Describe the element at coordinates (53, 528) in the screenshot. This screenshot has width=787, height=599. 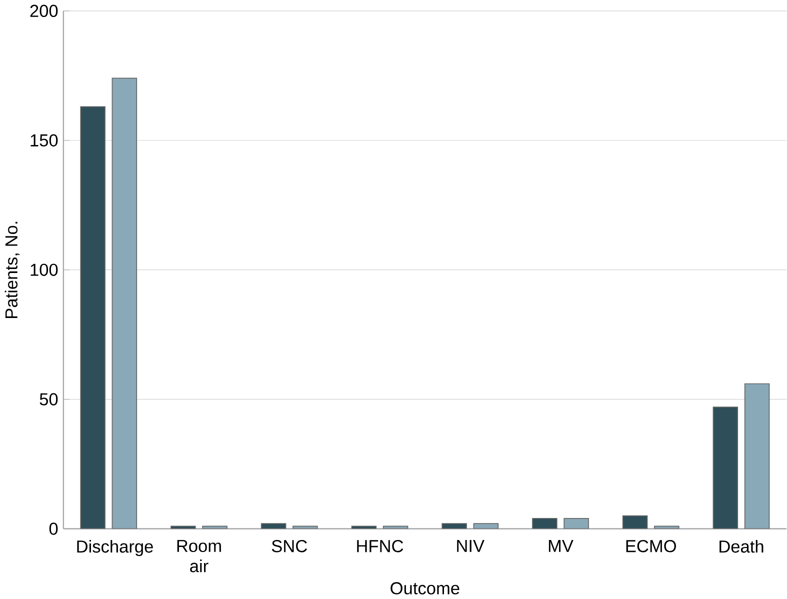
I see `y-tick-label: 0` at that location.